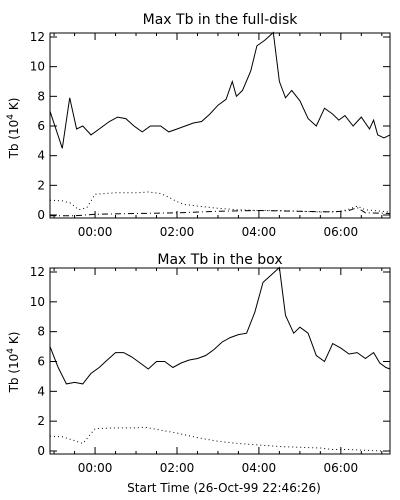  I want to click on chart-title: Max Tb in the full-disk, so click(221, 20).